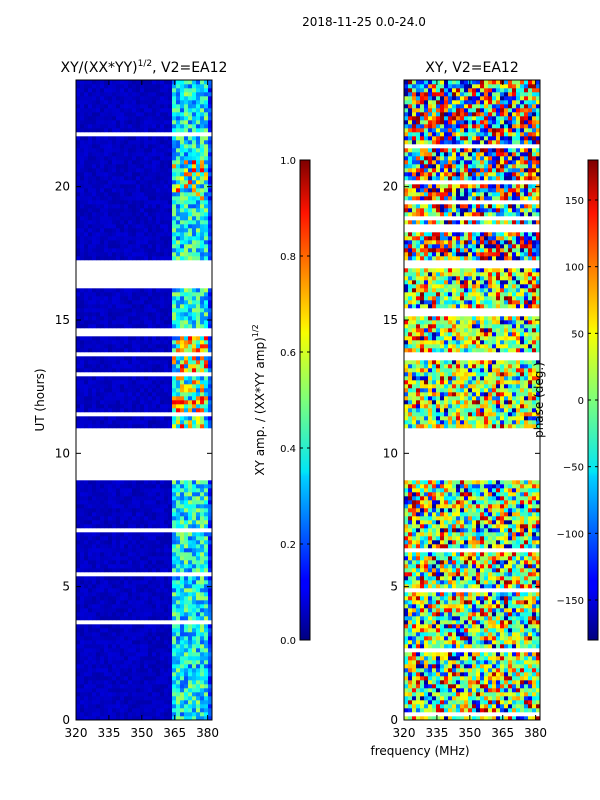  Describe the element at coordinates (144, 286) in the screenshot. I see `heatmap-gap-row` at that location.